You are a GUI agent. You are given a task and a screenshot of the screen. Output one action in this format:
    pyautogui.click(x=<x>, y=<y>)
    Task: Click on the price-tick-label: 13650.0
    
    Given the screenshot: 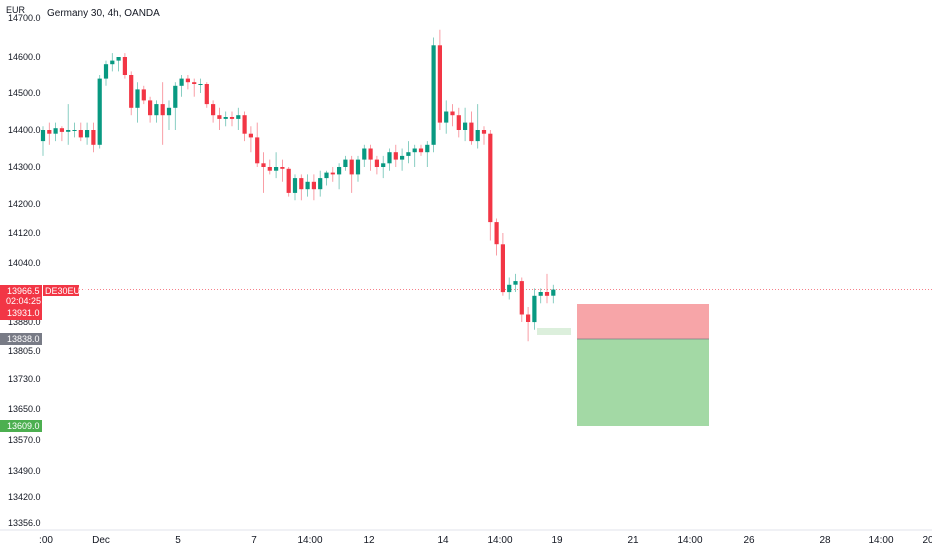 What is the action you would take?
    pyautogui.click(x=24, y=409)
    